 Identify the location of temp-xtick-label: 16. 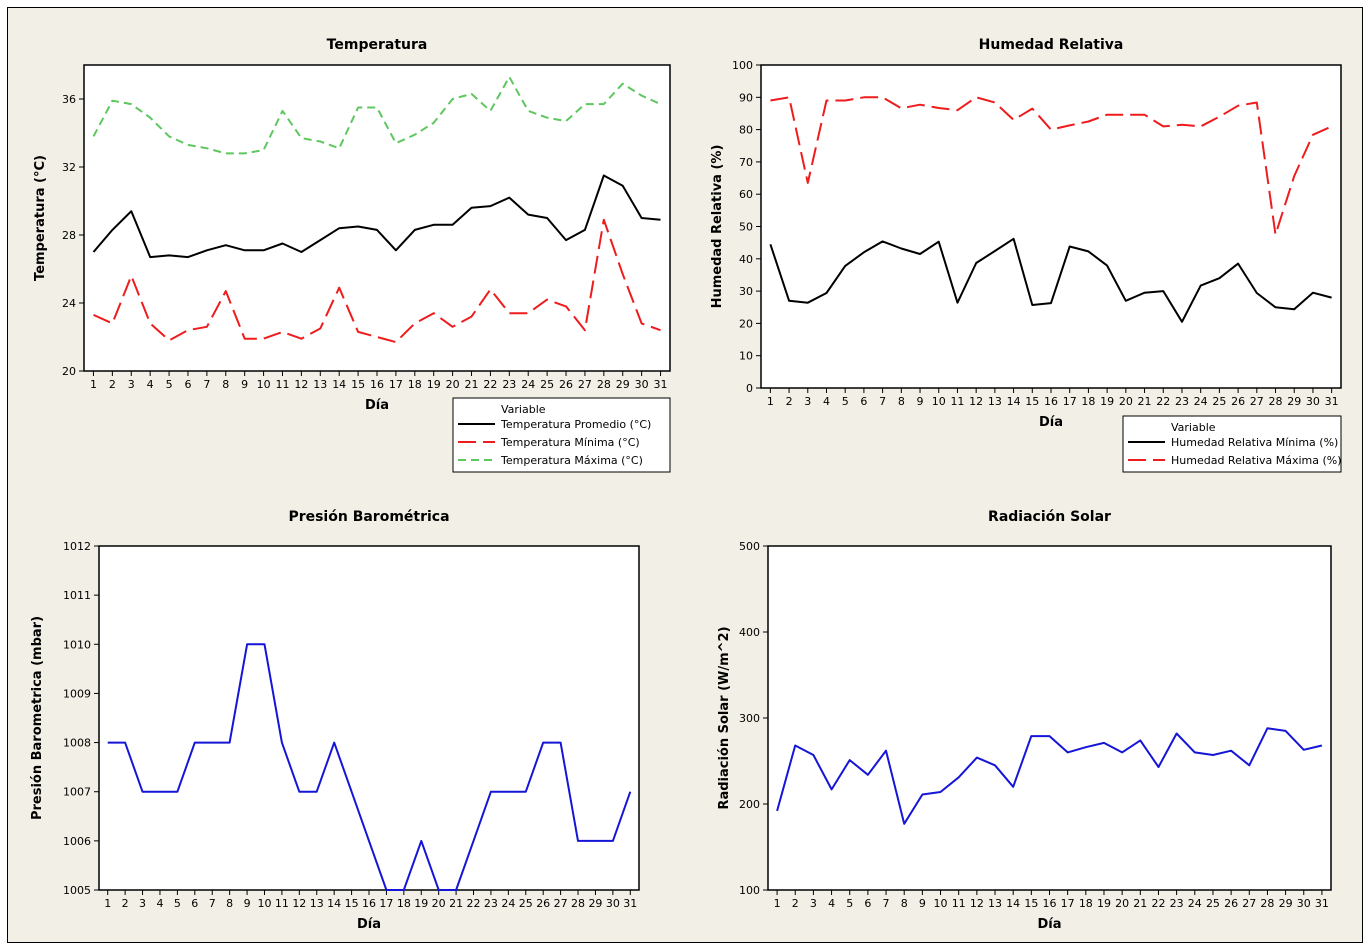
(377, 384).